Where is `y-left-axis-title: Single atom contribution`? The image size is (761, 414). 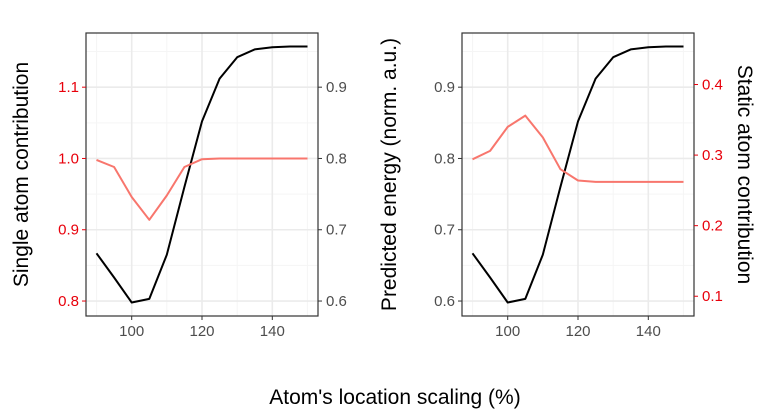
y-left-axis-title: Single atom contribution is located at coordinates (21, 174).